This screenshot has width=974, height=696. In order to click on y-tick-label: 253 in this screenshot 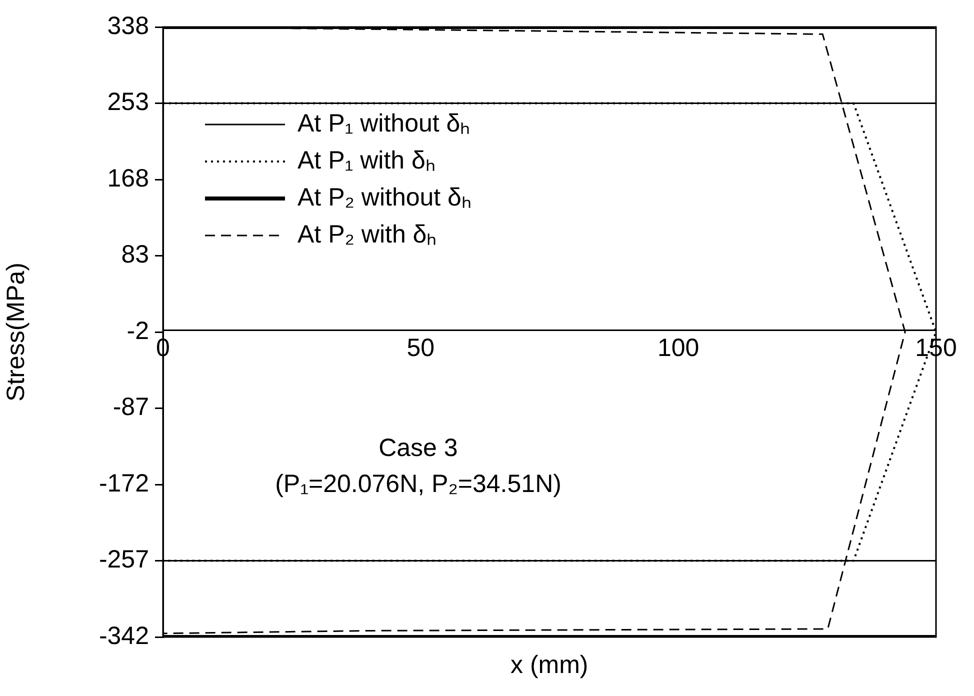, I will do `click(128, 102)`.